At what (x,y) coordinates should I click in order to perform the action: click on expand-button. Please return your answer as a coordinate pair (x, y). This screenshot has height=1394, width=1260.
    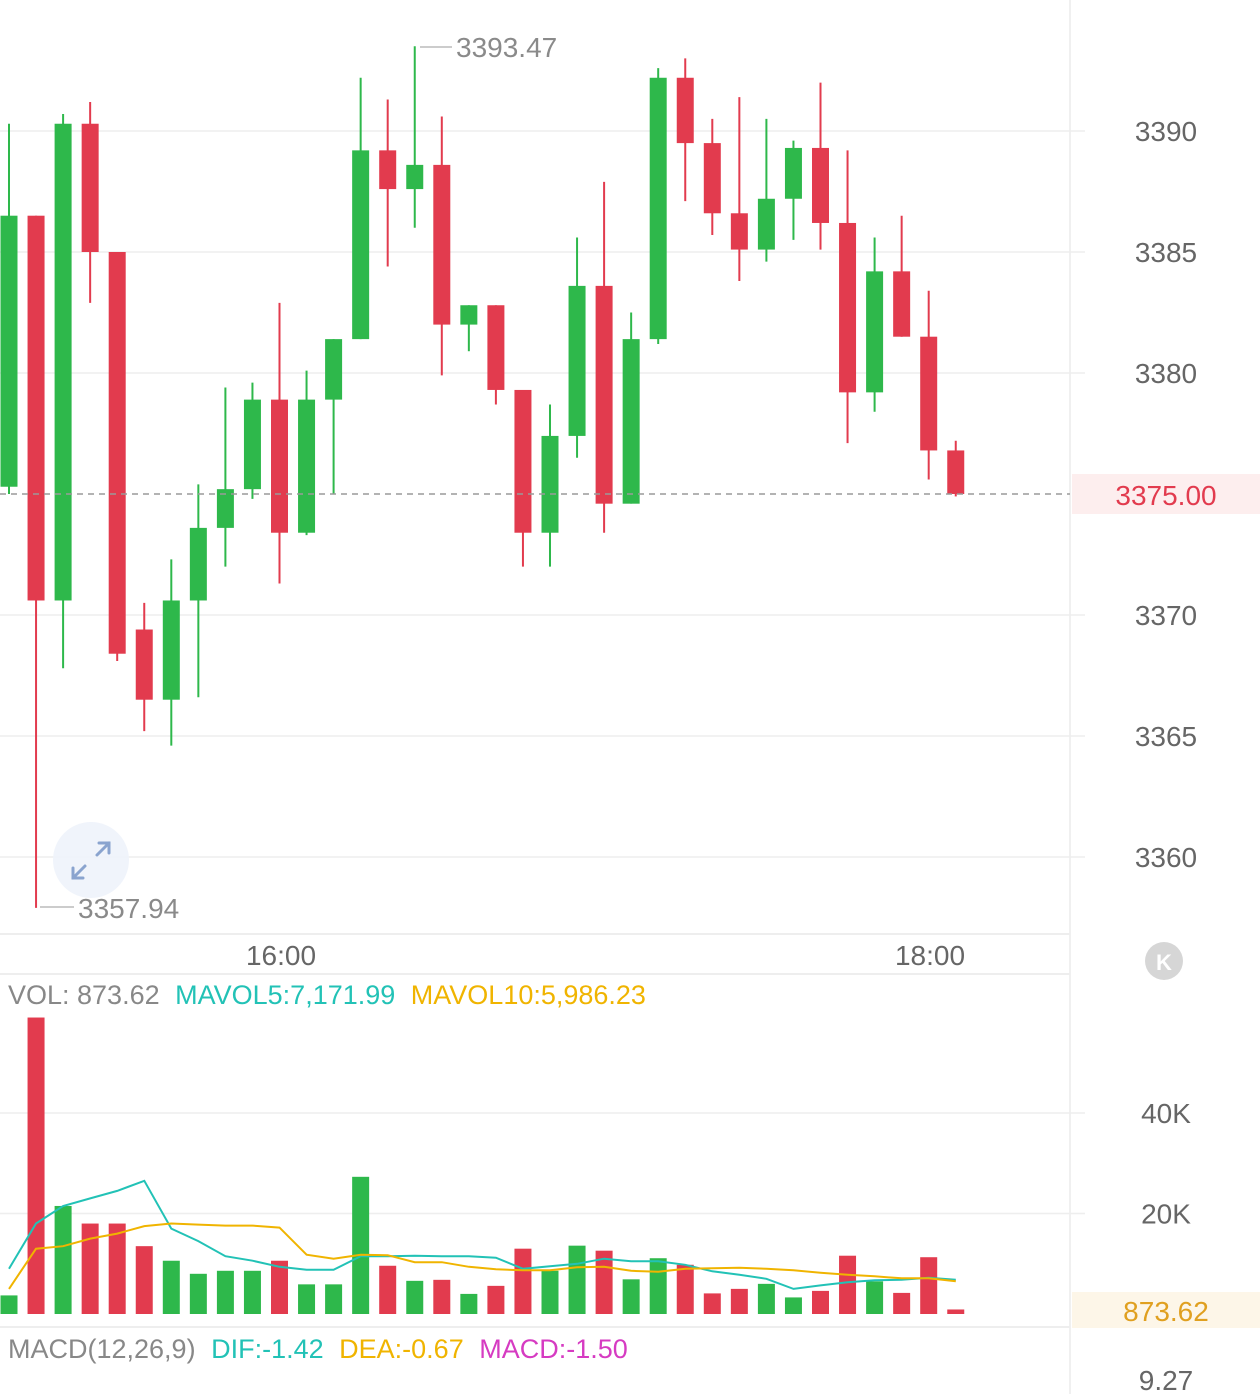
    Looking at the image, I should click on (91, 860).